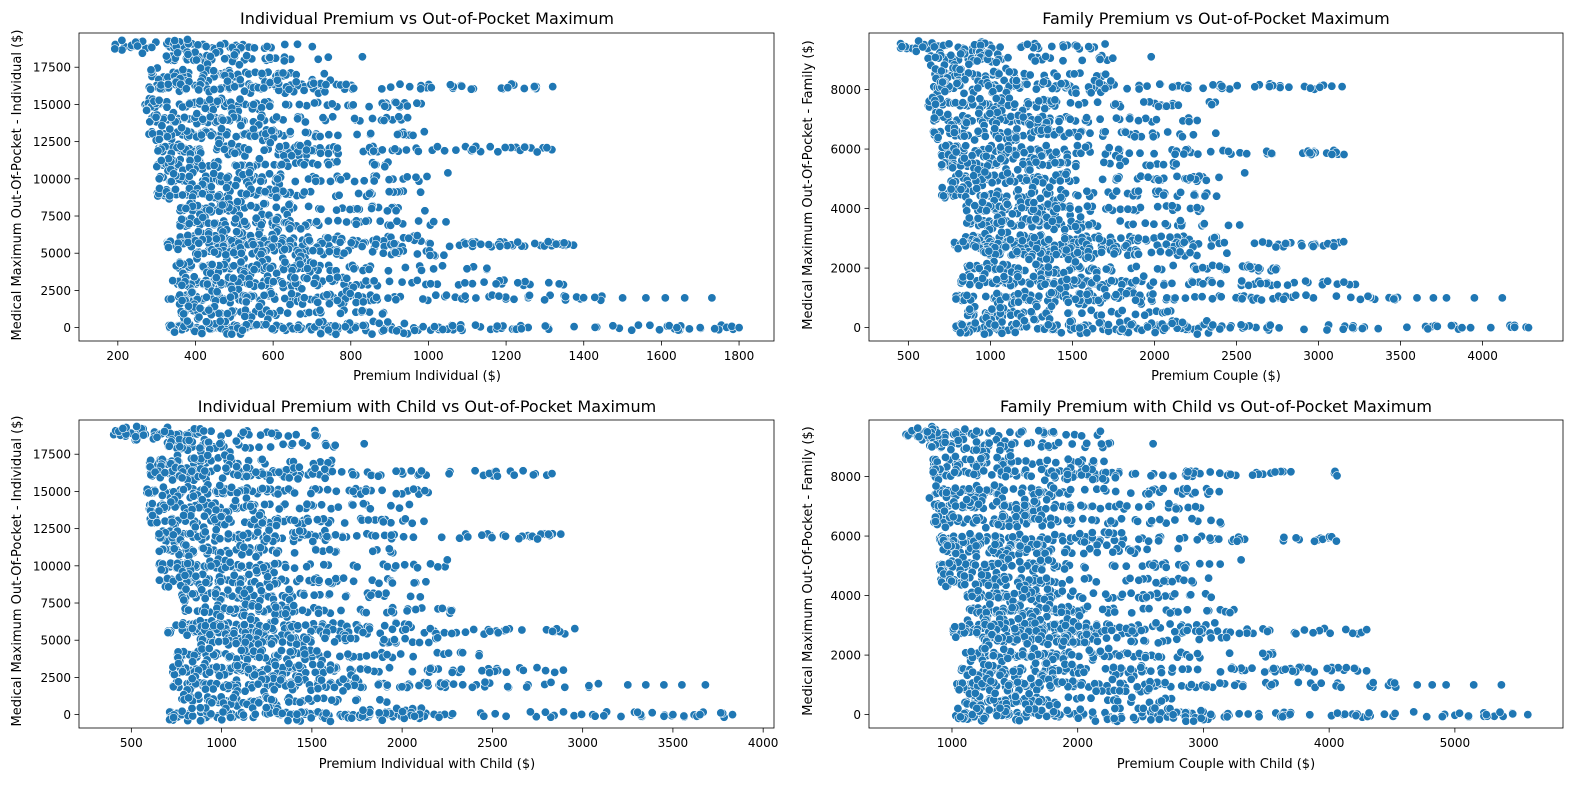 The width and height of the screenshot is (1589, 790). Describe the element at coordinates (857, 328) in the screenshot. I see `y-tick-label: 0` at that location.